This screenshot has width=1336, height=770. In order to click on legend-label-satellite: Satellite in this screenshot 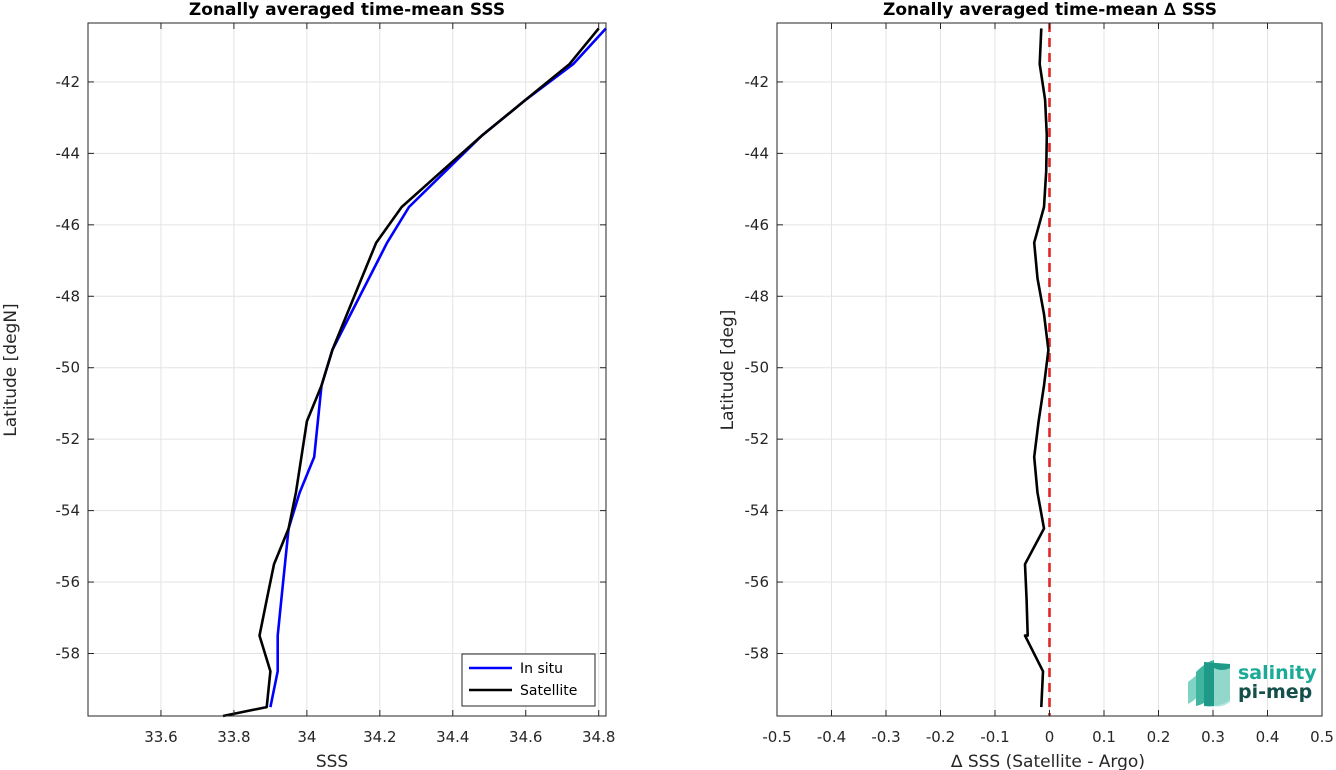, I will do `click(548, 691)`.